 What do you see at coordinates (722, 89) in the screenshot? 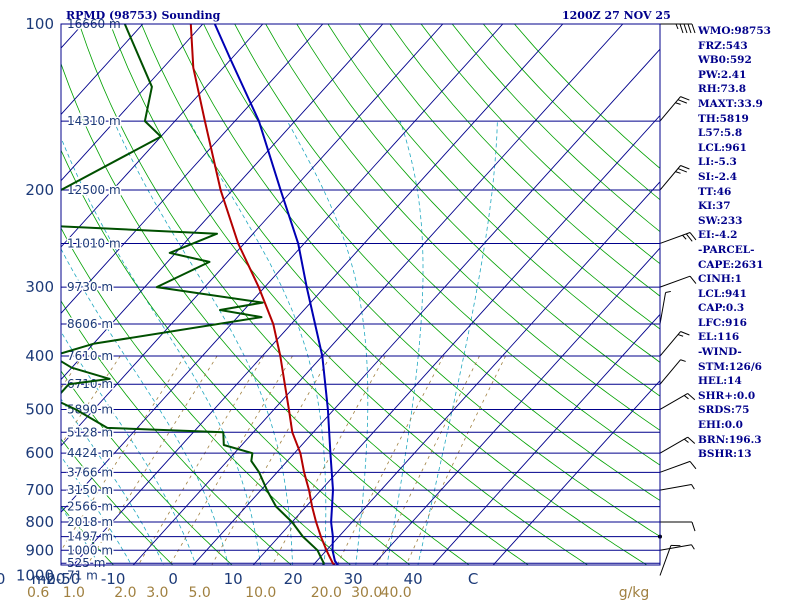
I see `index-entry: RH:73.8` at bounding box center [722, 89].